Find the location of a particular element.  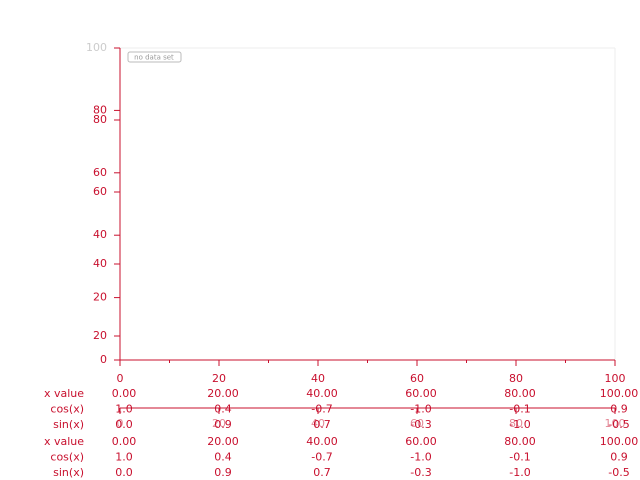

y-tick-label: 60 is located at coordinates (100, 172).